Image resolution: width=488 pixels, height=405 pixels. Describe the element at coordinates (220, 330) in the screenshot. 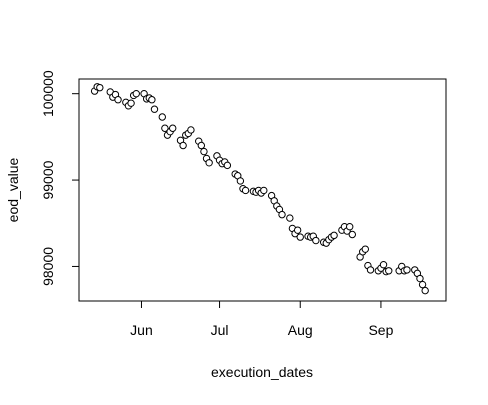

I see `x-tick-label: Jul` at that location.